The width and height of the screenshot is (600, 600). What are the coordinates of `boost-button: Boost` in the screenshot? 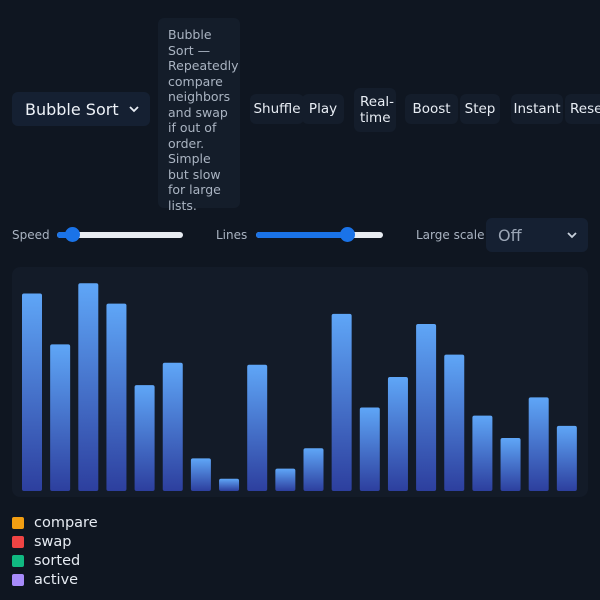 It's located at (431, 109).